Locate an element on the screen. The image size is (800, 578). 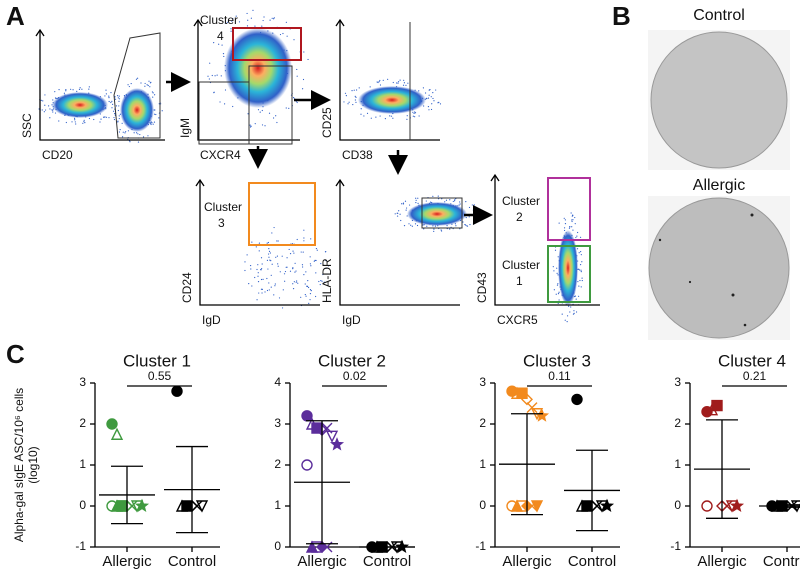
gate-label: 4 is located at coordinates (220, 36).